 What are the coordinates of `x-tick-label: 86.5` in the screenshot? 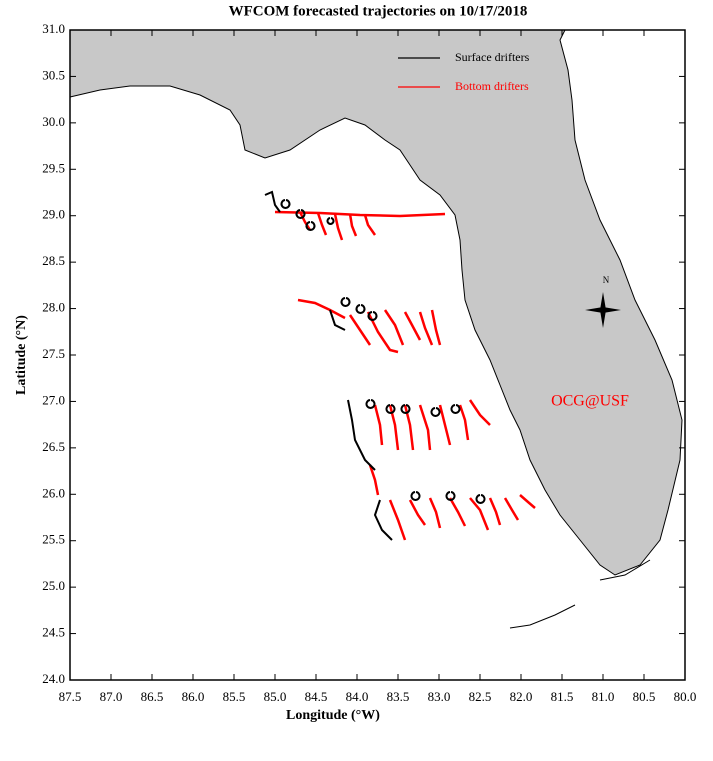 It's located at (152, 696).